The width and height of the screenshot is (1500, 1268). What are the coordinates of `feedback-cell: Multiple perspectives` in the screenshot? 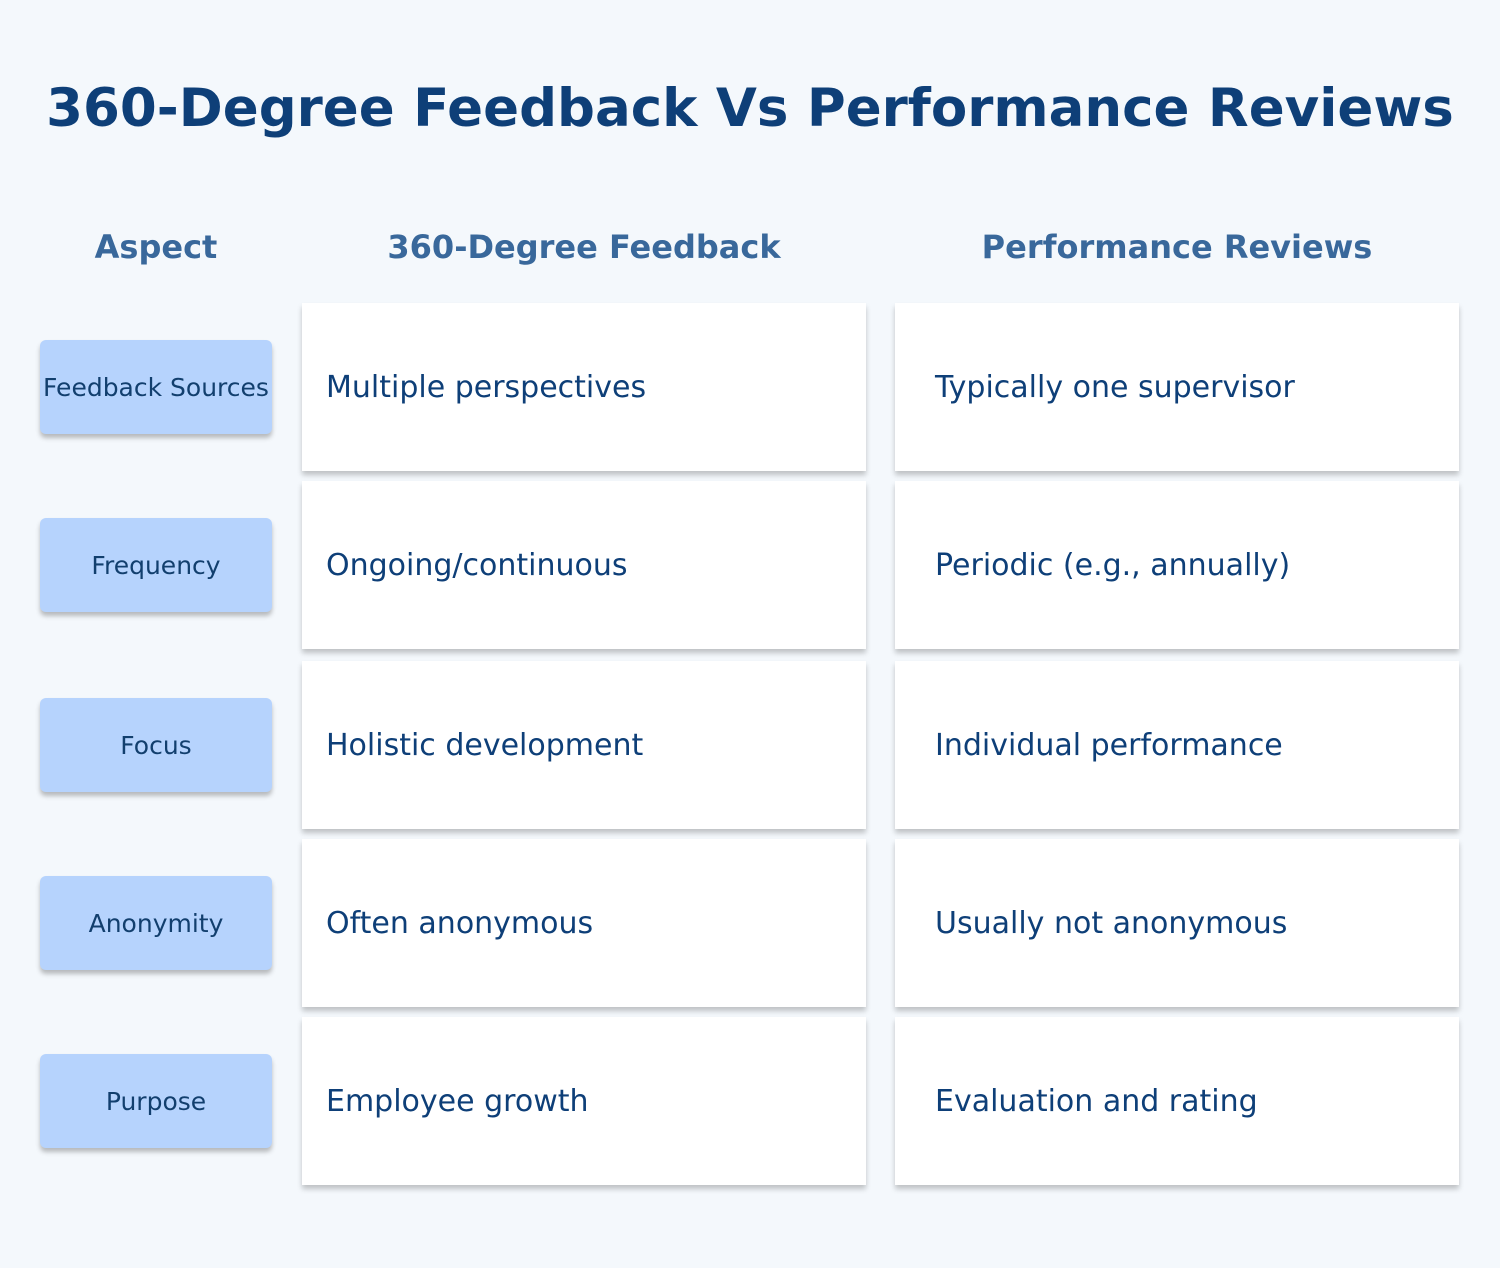 It's located at (584, 387).